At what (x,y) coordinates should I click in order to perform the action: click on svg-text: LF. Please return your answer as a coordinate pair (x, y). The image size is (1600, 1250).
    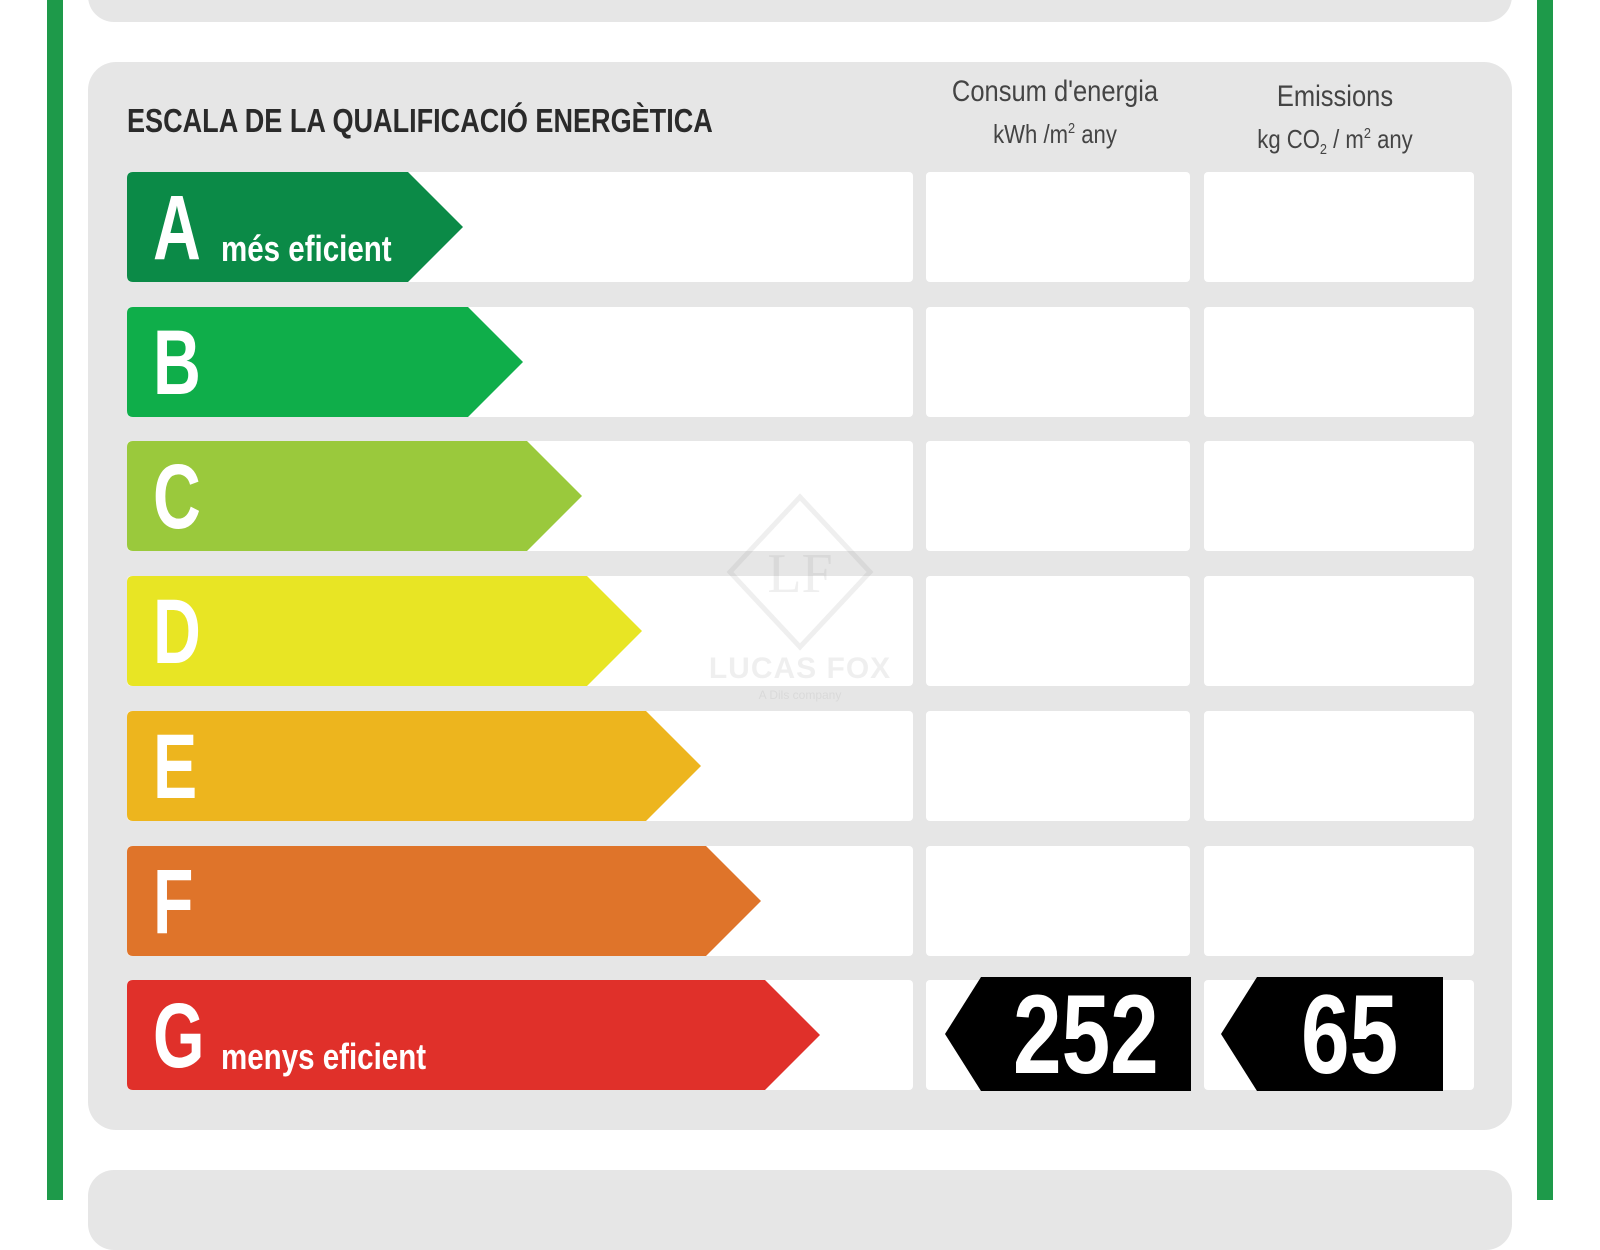
    Looking at the image, I should click on (799, 574).